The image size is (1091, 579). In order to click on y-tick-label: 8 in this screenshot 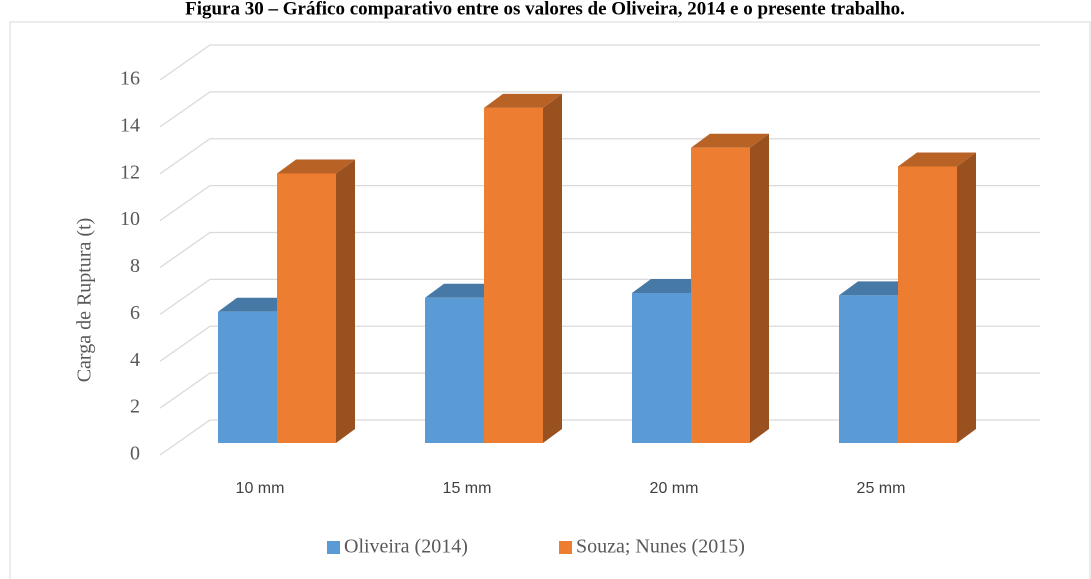, I will do `click(135, 266)`.